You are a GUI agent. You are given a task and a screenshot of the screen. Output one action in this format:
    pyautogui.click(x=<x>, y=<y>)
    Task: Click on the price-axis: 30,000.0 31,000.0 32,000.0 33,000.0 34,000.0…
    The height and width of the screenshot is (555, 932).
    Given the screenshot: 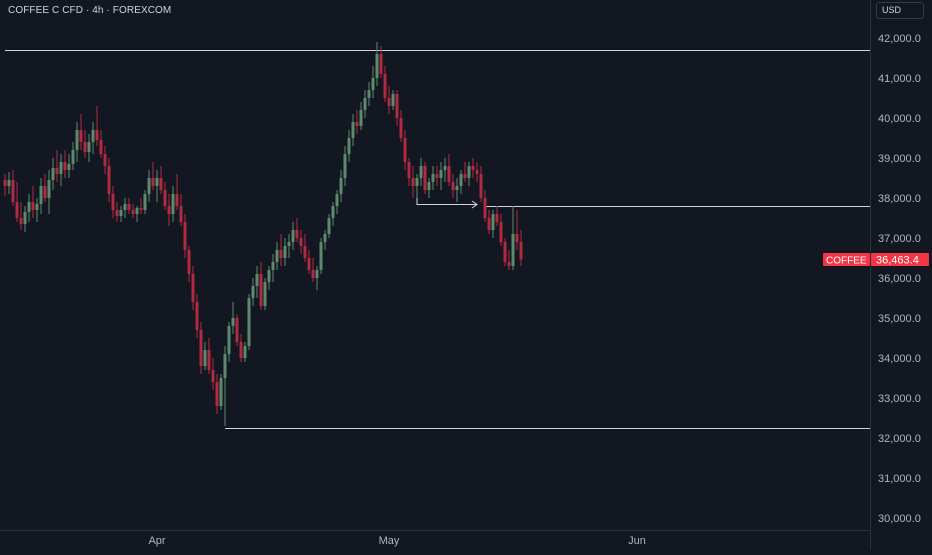 What is the action you would take?
    pyautogui.click(x=899, y=279)
    